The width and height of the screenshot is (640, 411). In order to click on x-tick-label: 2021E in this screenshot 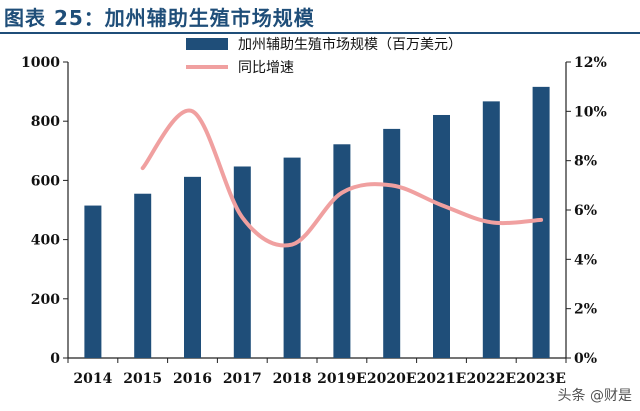, I will do `click(442, 379)`.